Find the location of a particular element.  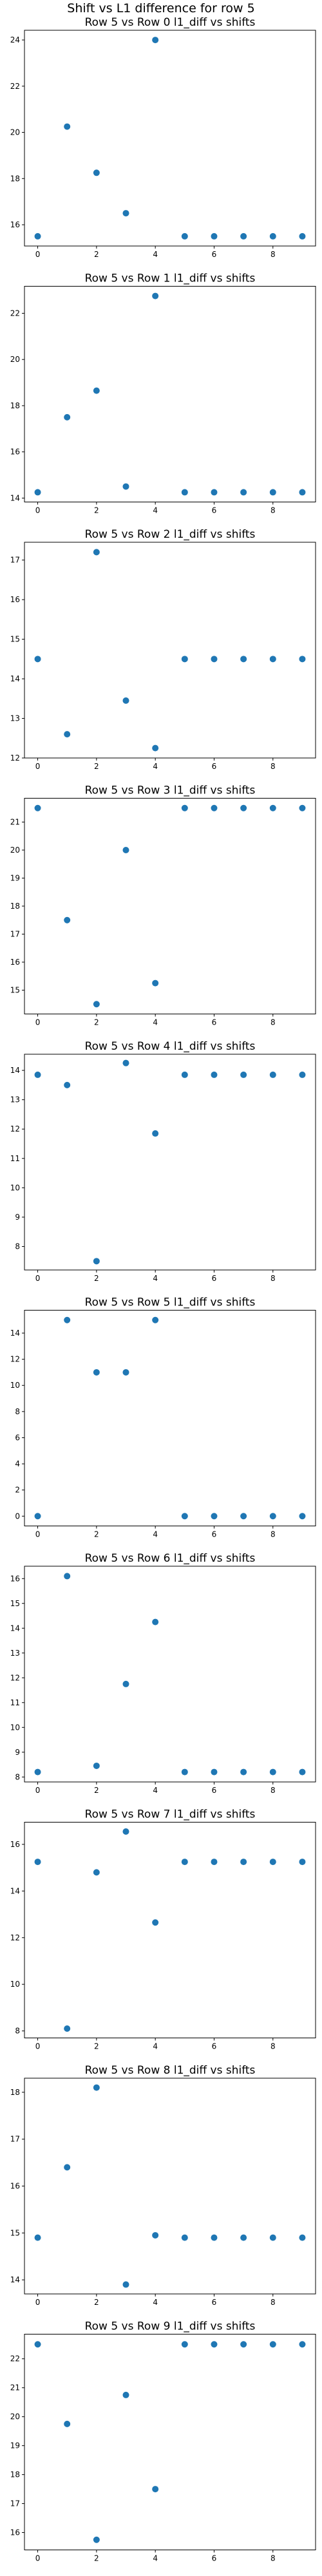

y-tick-label: 22 is located at coordinates (15, 312).